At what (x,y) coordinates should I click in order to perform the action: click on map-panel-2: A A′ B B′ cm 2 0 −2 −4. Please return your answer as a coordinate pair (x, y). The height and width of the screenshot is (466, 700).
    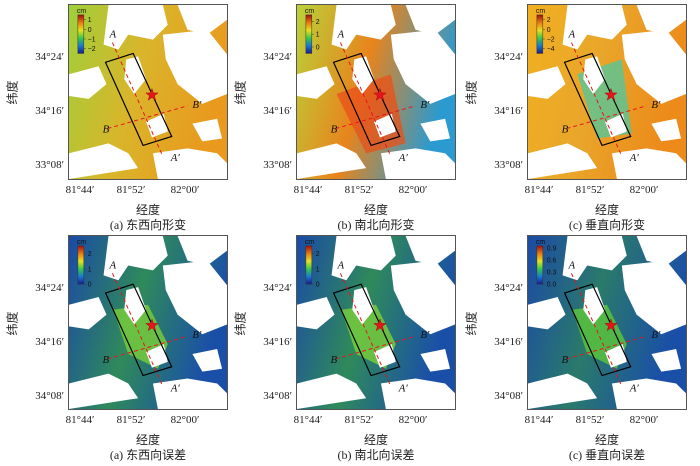
    Looking at the image, I should click on (607, 92).